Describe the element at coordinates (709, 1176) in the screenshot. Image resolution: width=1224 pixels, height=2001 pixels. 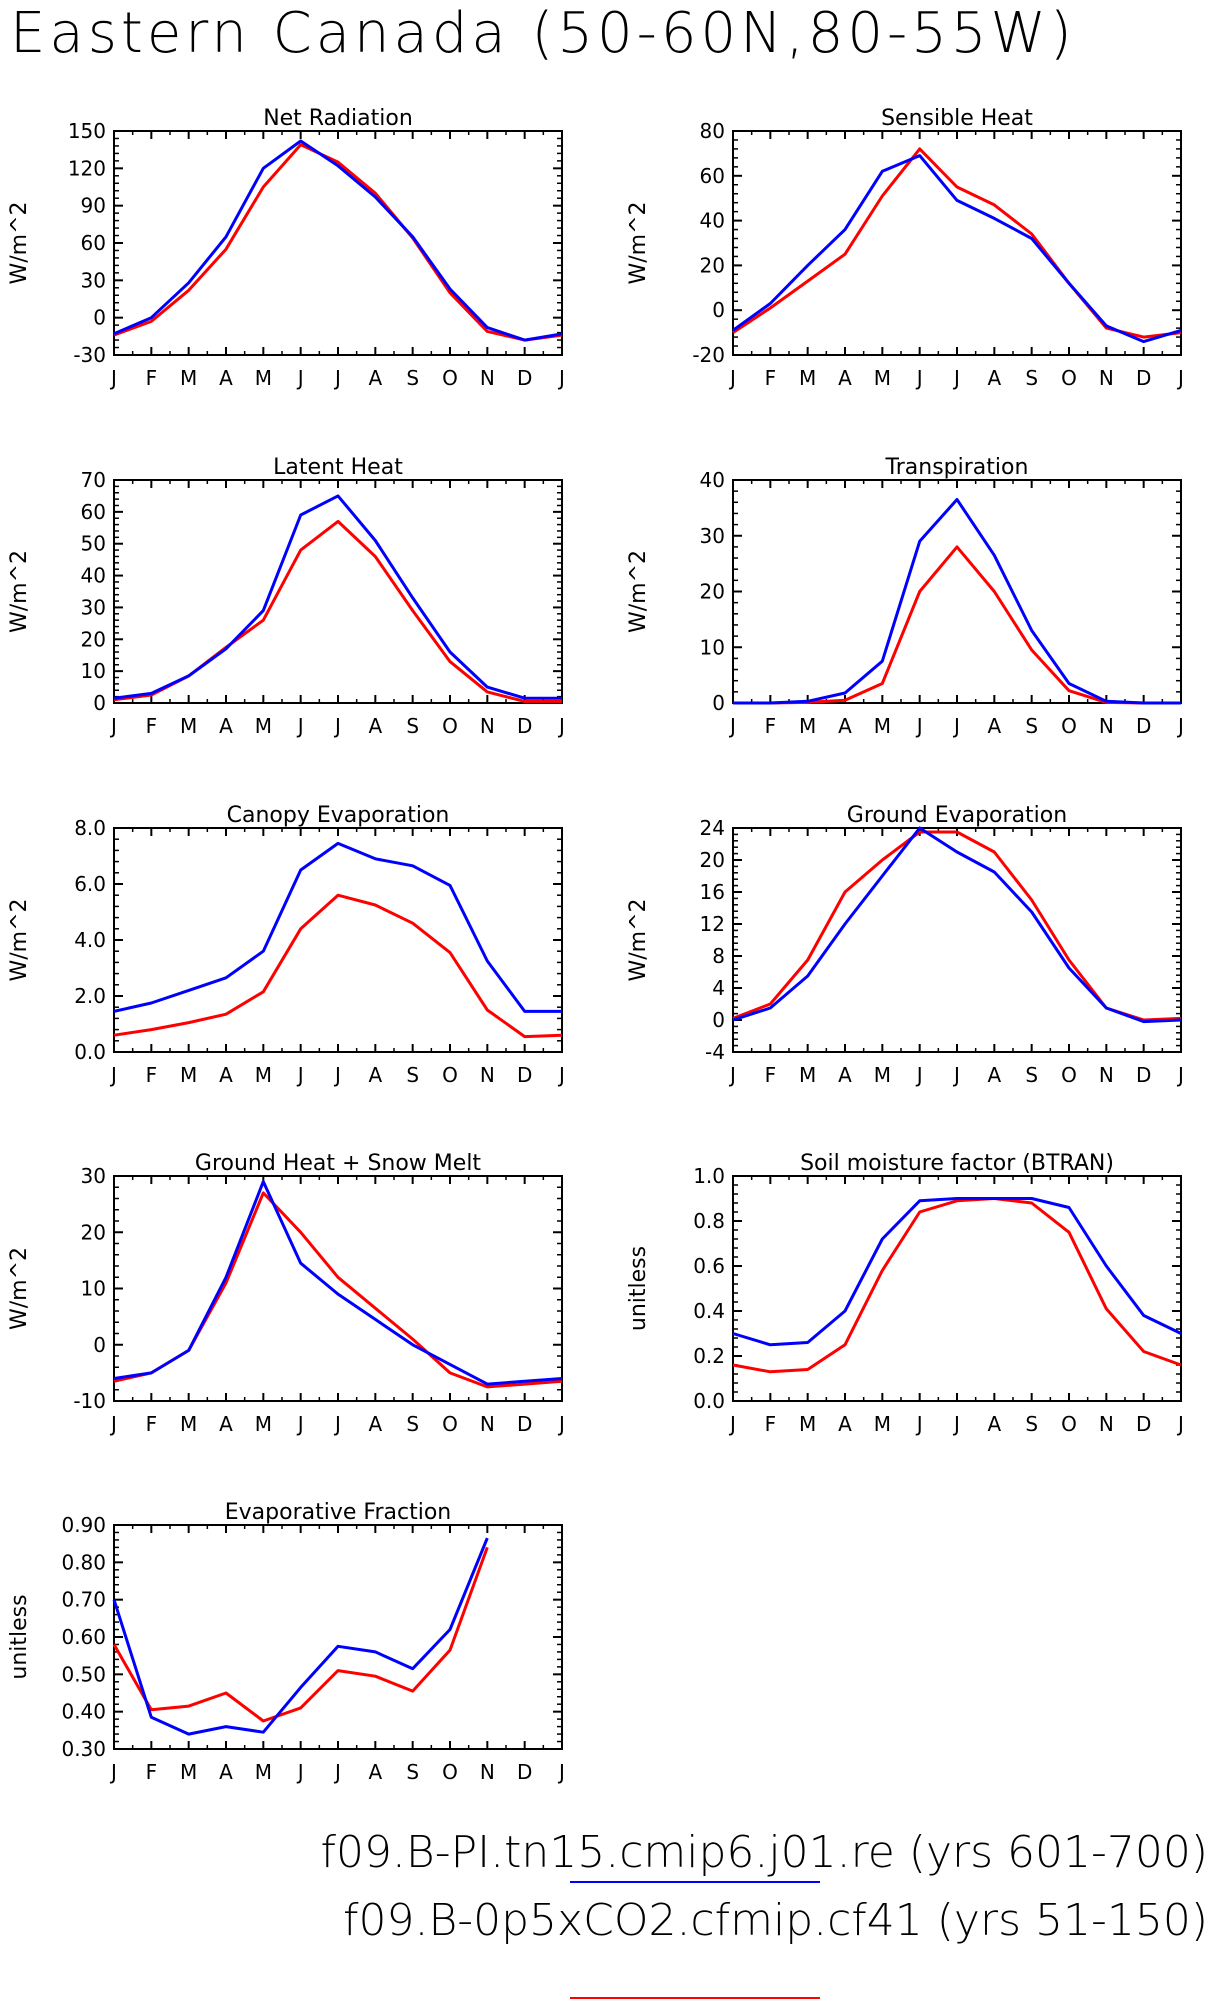
I see `y-tick-label: 1.0` at that location.